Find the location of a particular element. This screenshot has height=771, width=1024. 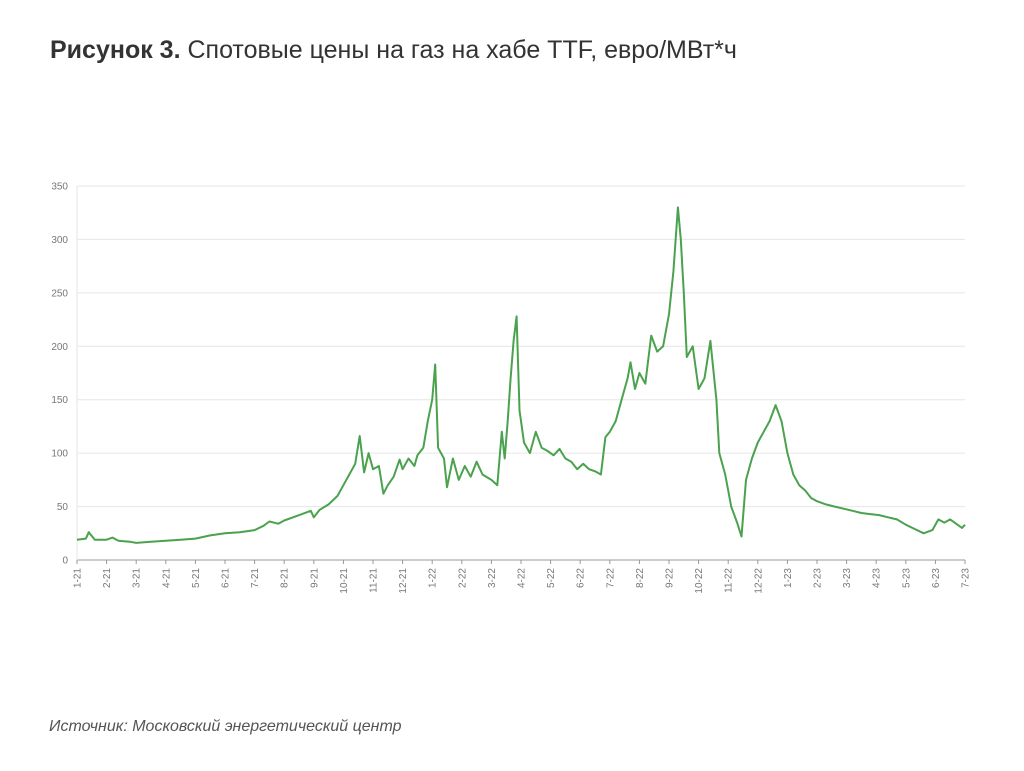

x-tick-label: 12-21 is located at coordinates (403, 581).